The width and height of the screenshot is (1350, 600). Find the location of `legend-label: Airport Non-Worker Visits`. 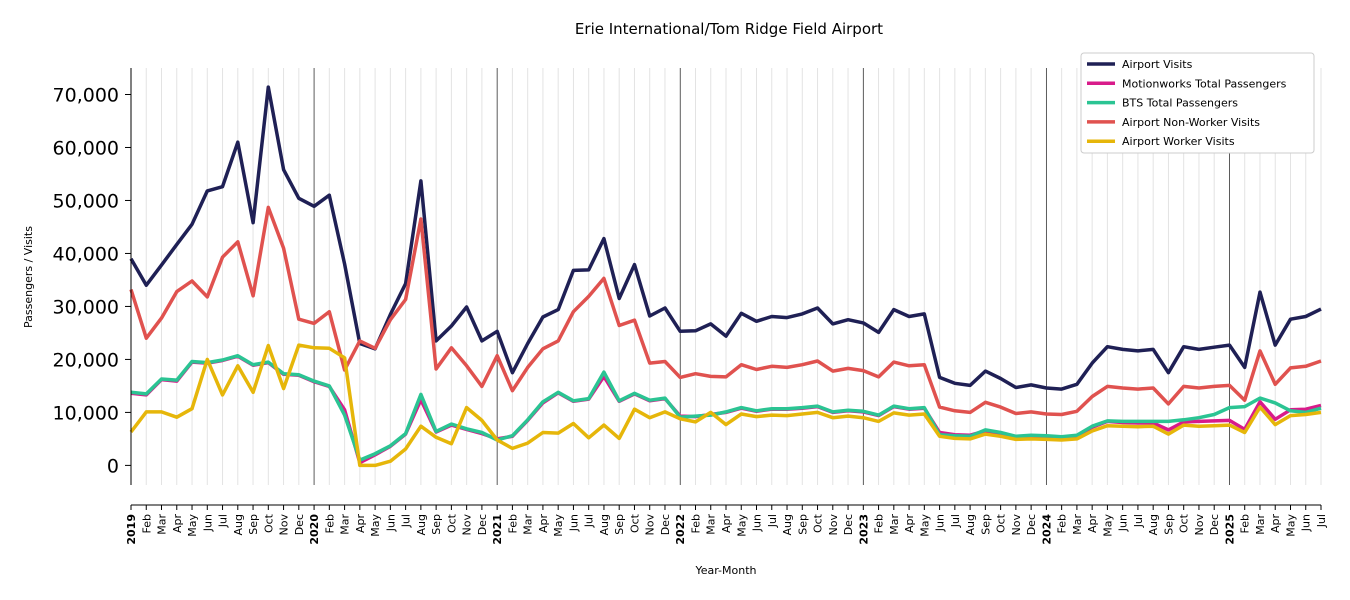

legend-label: Airport Non-Worker Visits is located at coordinates (1191, 122).